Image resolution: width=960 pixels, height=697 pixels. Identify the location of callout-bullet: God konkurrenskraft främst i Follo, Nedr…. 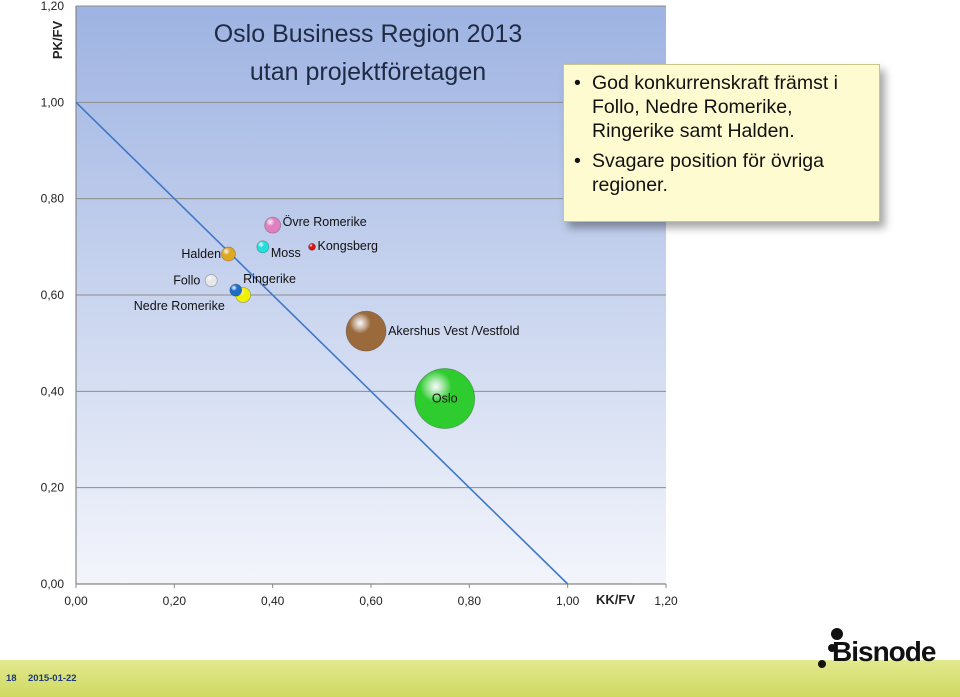
(722, 107).